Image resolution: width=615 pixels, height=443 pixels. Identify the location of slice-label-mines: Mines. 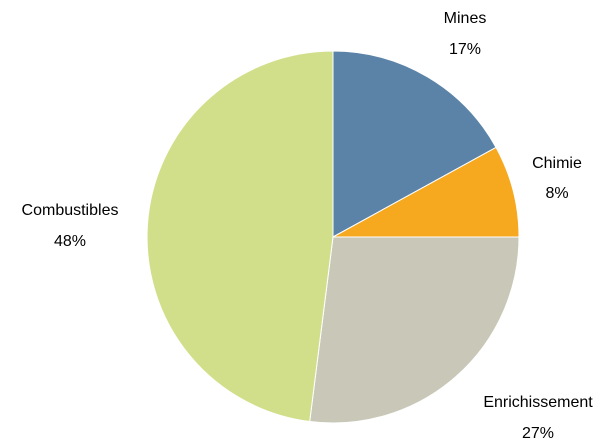
(465, 18).